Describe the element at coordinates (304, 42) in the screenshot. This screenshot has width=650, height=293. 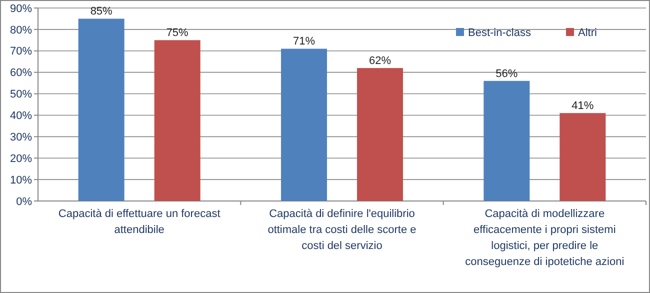
I see `data-label: 71%` at that location.